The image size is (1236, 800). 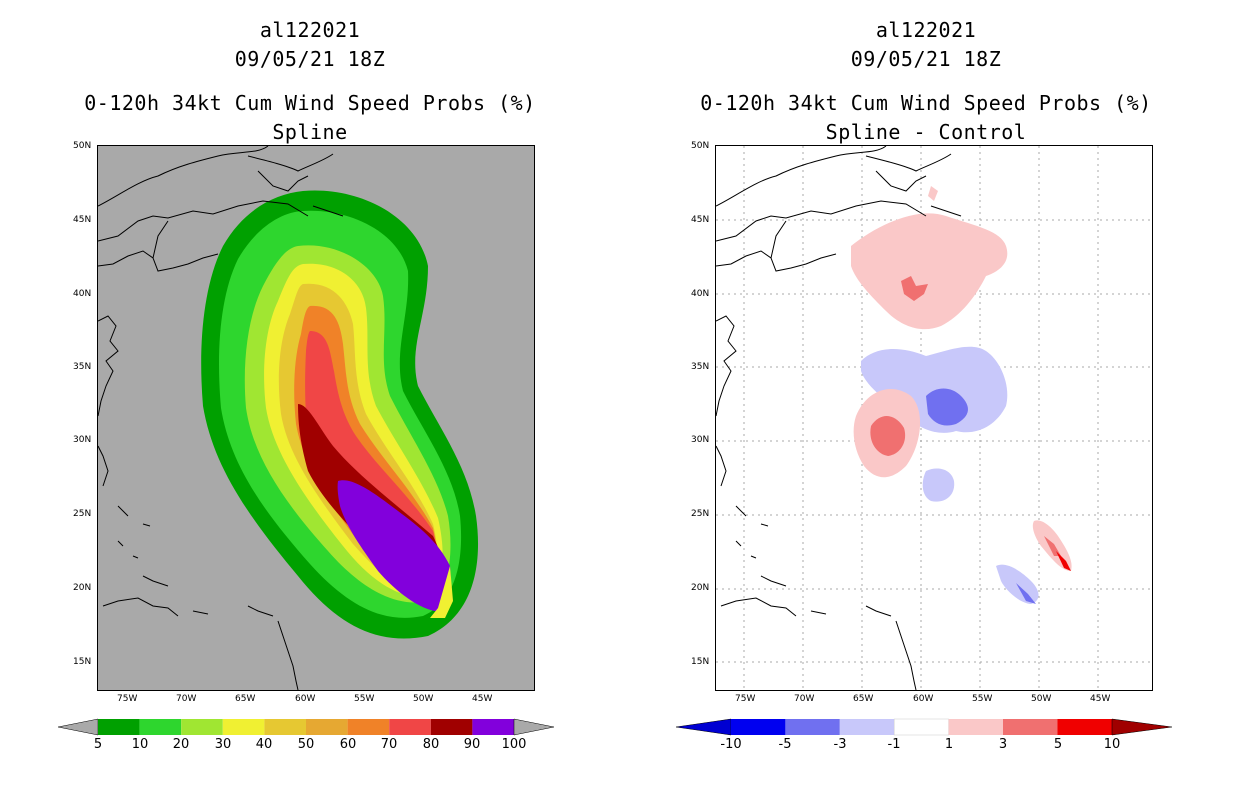 What do you see at coordinates (949, 744) in the screenshot?
I see `colorbar-label: 1` at bounding box center [949, 744].